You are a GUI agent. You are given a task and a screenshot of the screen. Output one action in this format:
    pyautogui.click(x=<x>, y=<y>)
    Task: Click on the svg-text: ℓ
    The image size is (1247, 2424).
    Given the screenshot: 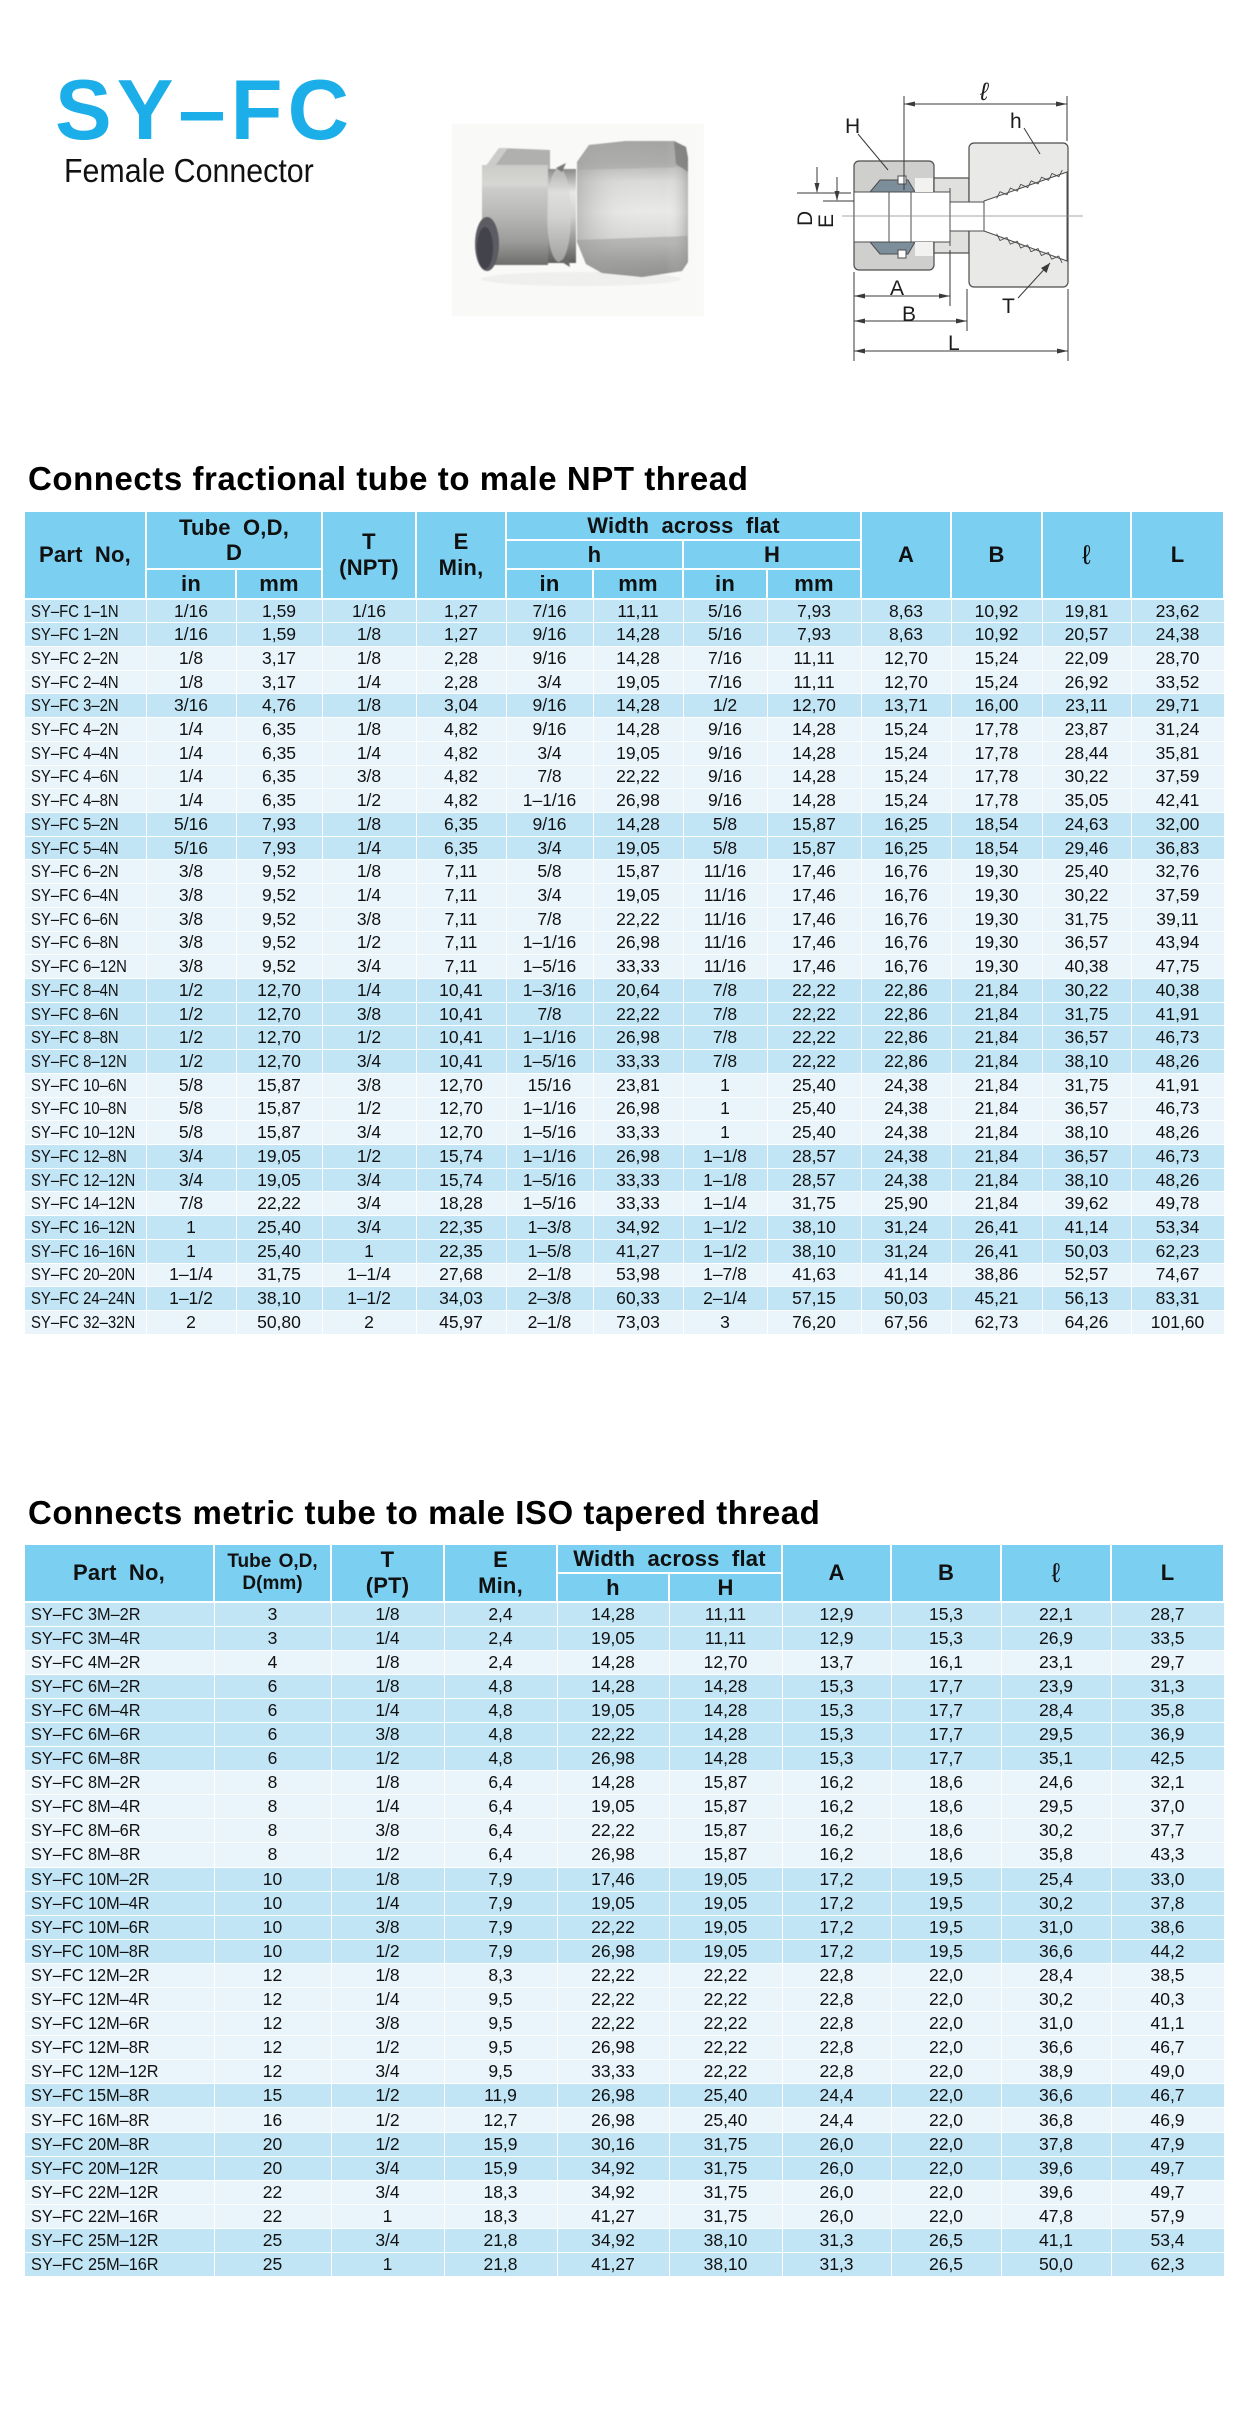 What is the action you would take?
    pyautogui.click(x=984, y=92)
    